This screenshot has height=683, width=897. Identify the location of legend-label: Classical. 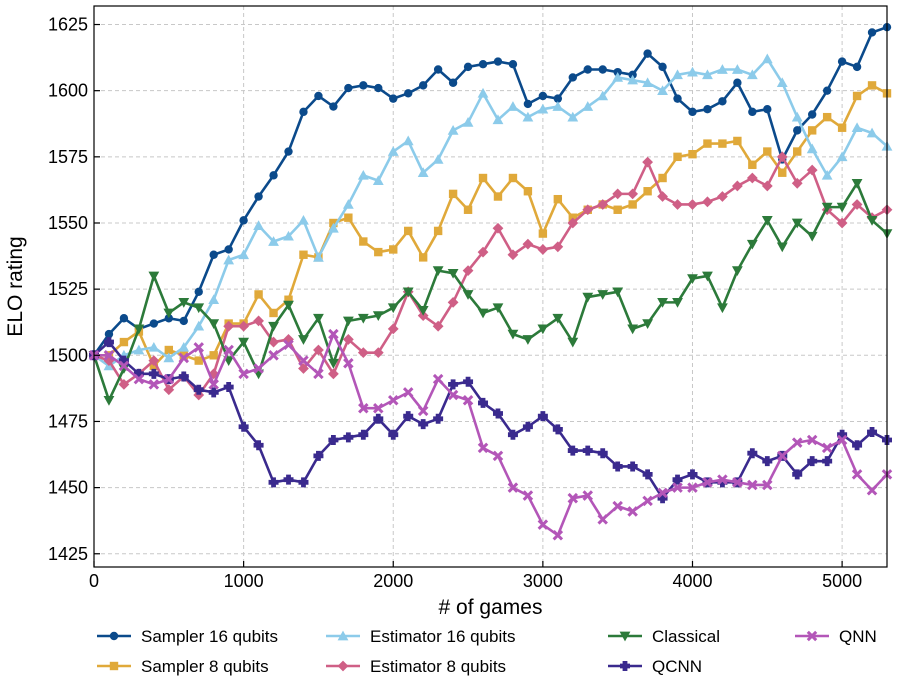
(686, 636).